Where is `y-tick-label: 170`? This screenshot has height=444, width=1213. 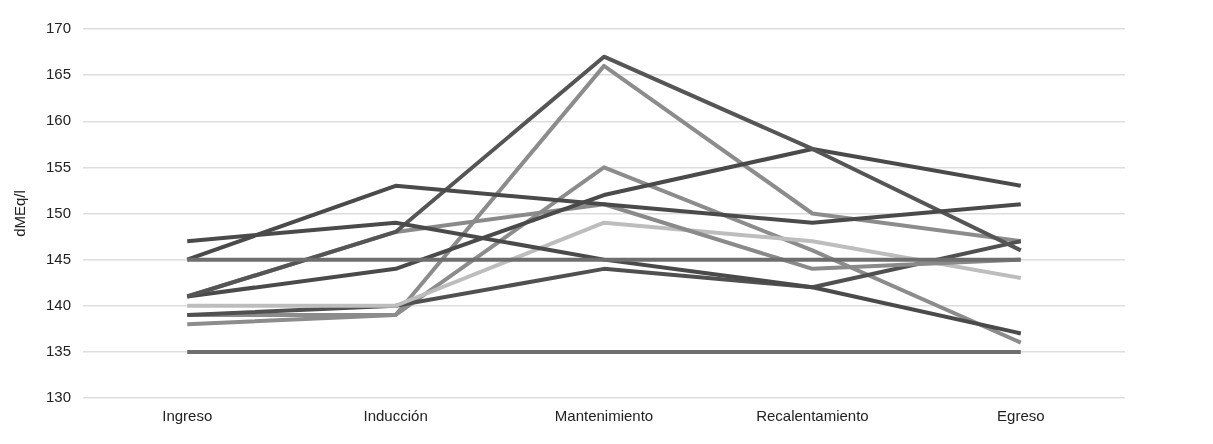
y-tick-label: 170 is located at coordinates (59, 28).